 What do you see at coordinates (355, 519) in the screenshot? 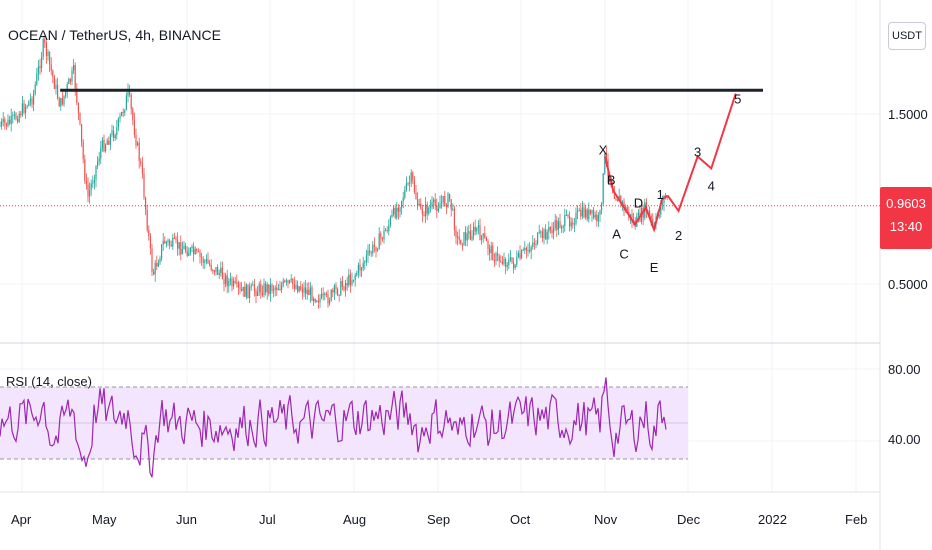
I see `time-tick-label: Aug` at bounding box center [355, 519].